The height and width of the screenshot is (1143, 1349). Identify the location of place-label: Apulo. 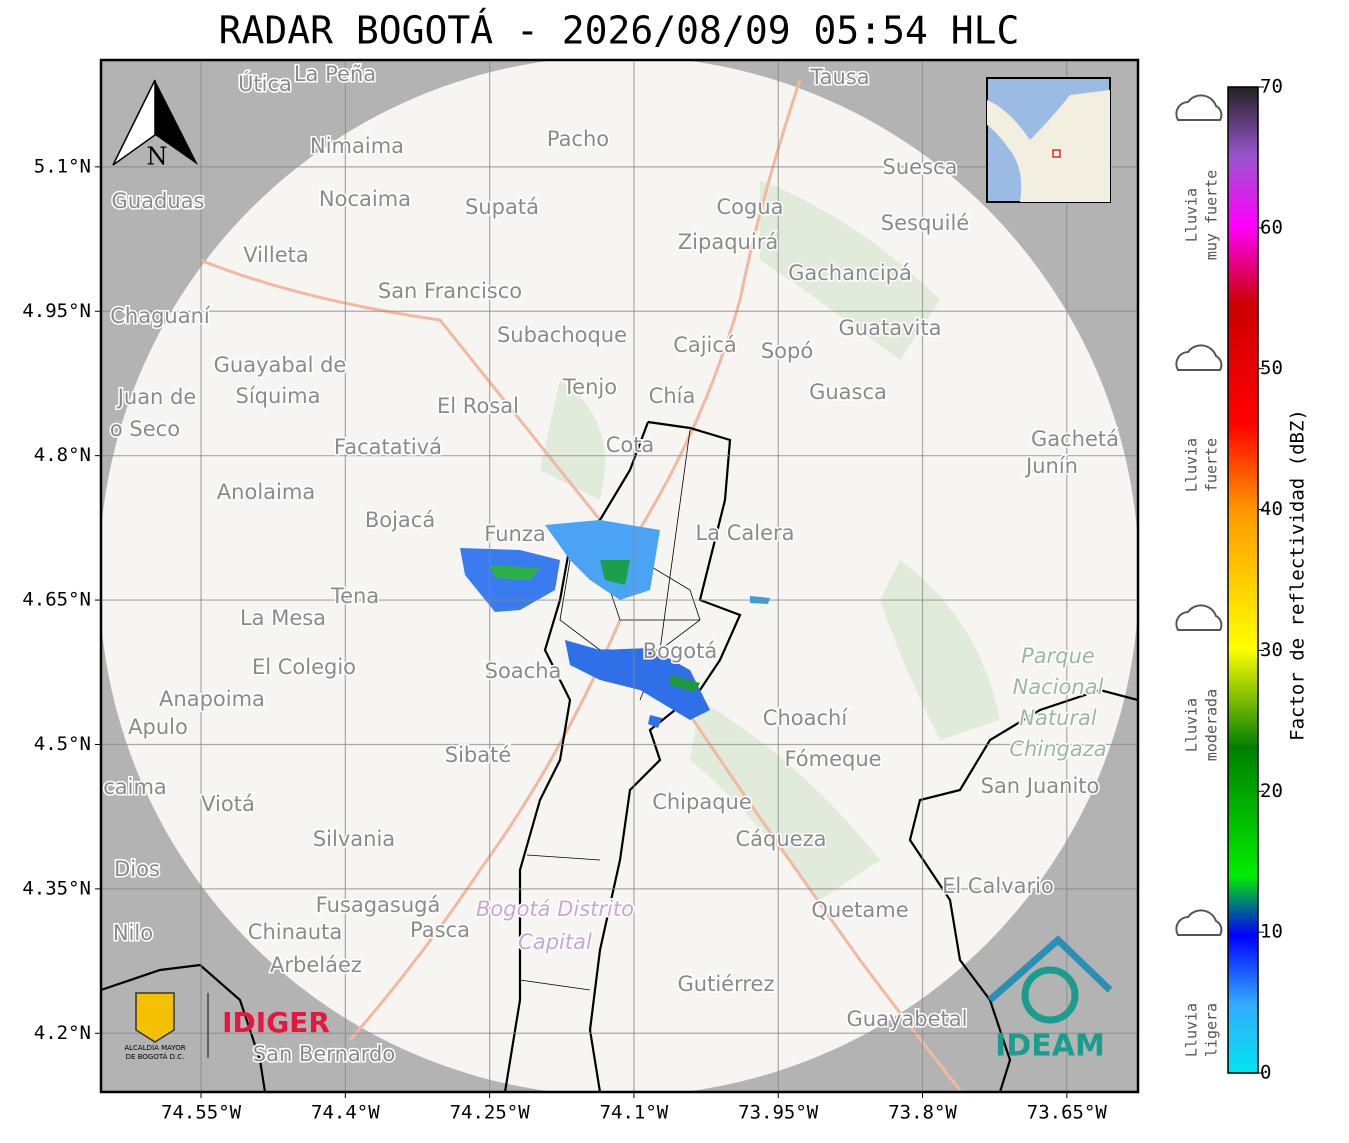
(158, 727).